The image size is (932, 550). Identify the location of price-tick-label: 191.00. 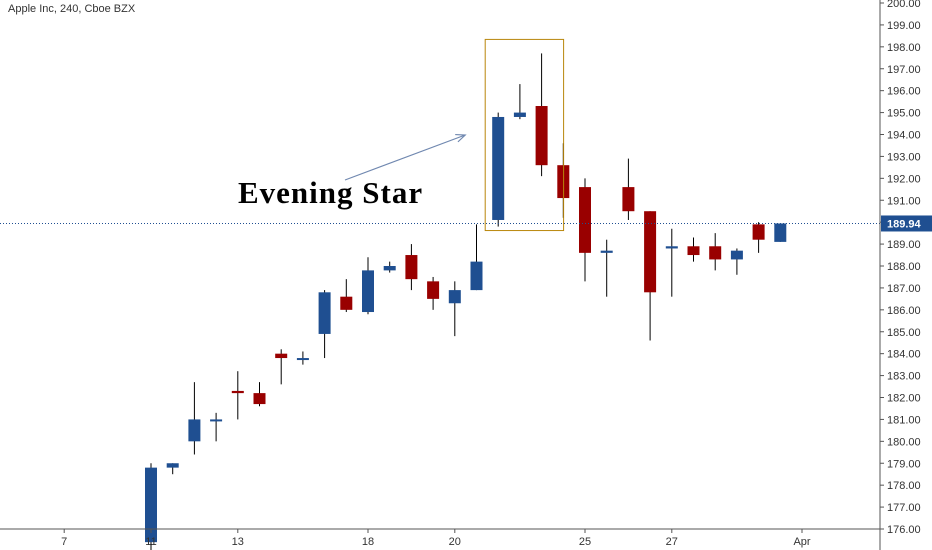
(904, 201).